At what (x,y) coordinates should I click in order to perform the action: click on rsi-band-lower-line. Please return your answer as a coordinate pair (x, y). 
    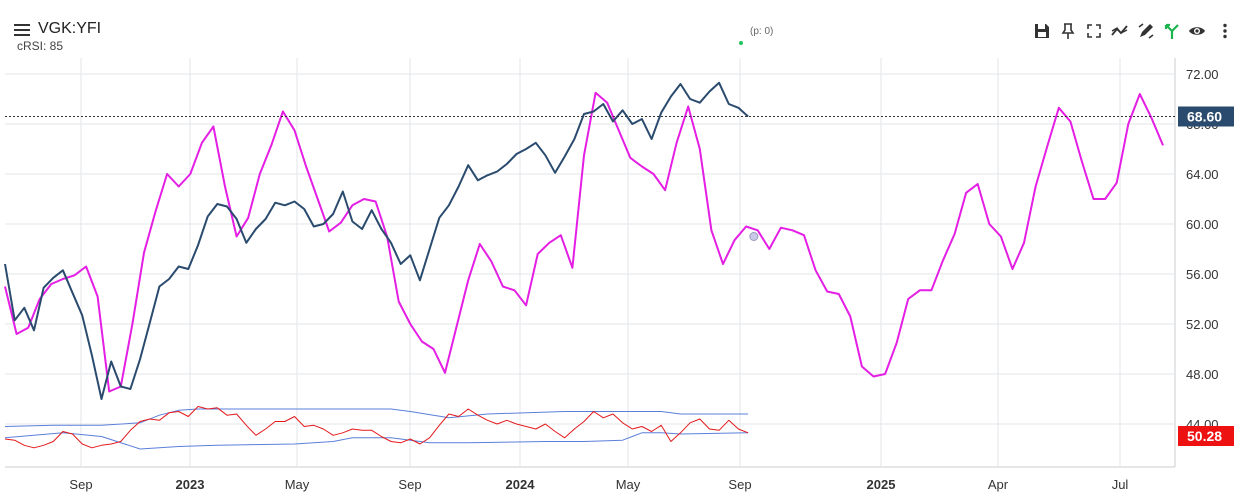
    Looking at the image, I should click on (376, 441).